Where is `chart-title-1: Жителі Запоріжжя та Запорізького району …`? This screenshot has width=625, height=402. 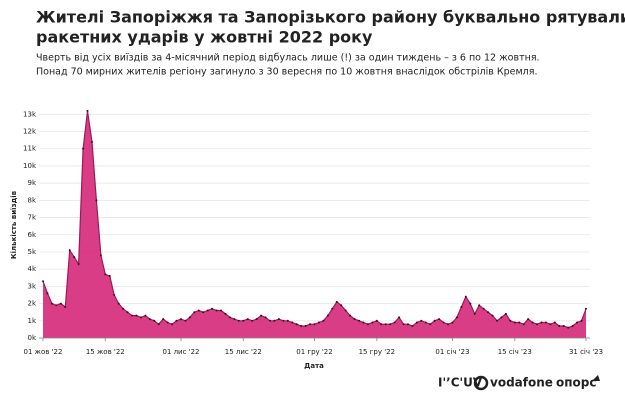 chart-title-1: Жителі Запоріжжя та Запорізького району … is located at coordinates (330, 17).